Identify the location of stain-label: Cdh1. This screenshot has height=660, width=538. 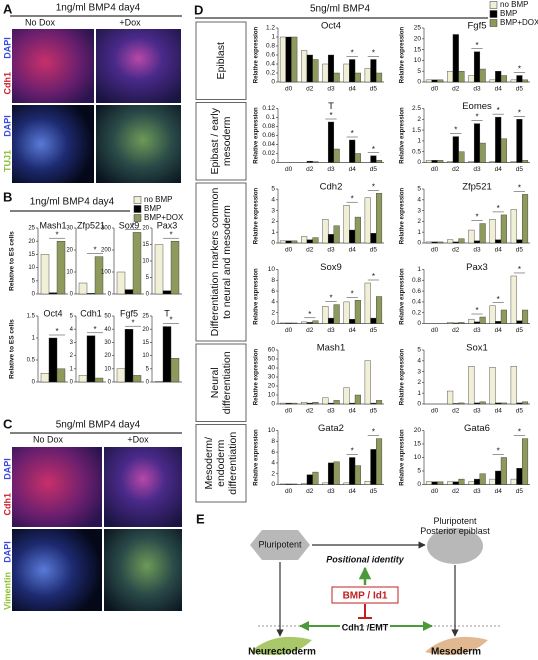
(7, 504).